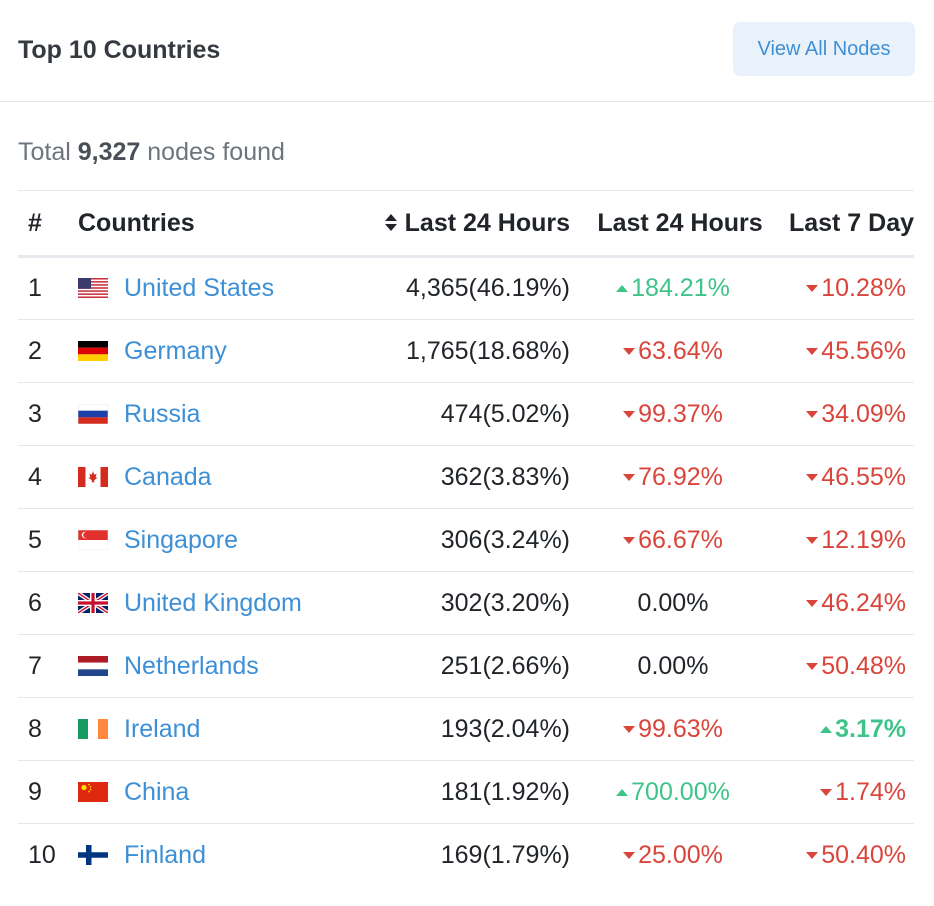 This screenshot has width=934, height=906. Describe the element at coordinates (863, 288) in the screenshot. I see `change-7d-cell-value: 10.28%` at that location.